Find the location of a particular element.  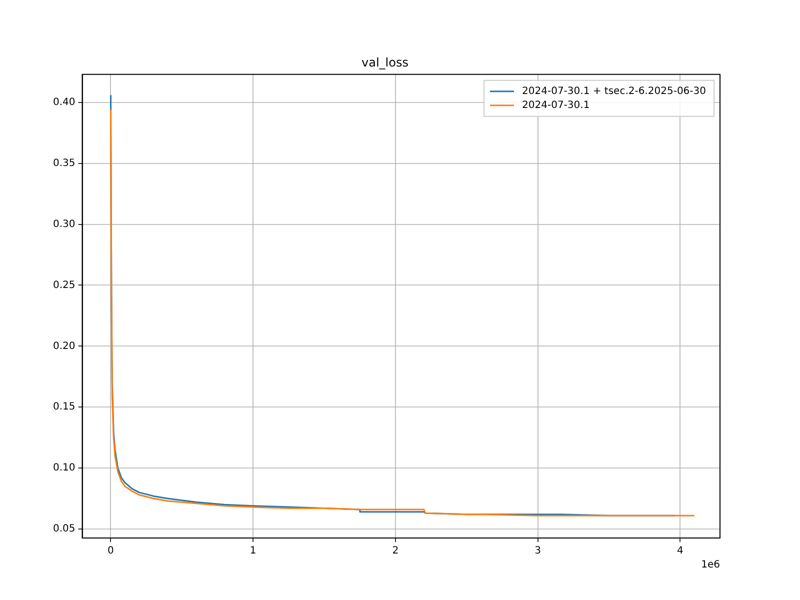

y-tick-label: 0.25 is located at coordinates (64, 285).